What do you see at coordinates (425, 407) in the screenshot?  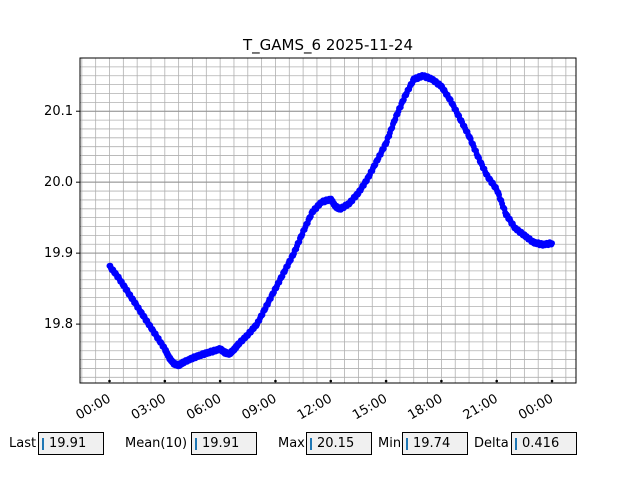 I see `x-tick-label: 18:00` at bounding box center [425, 407].